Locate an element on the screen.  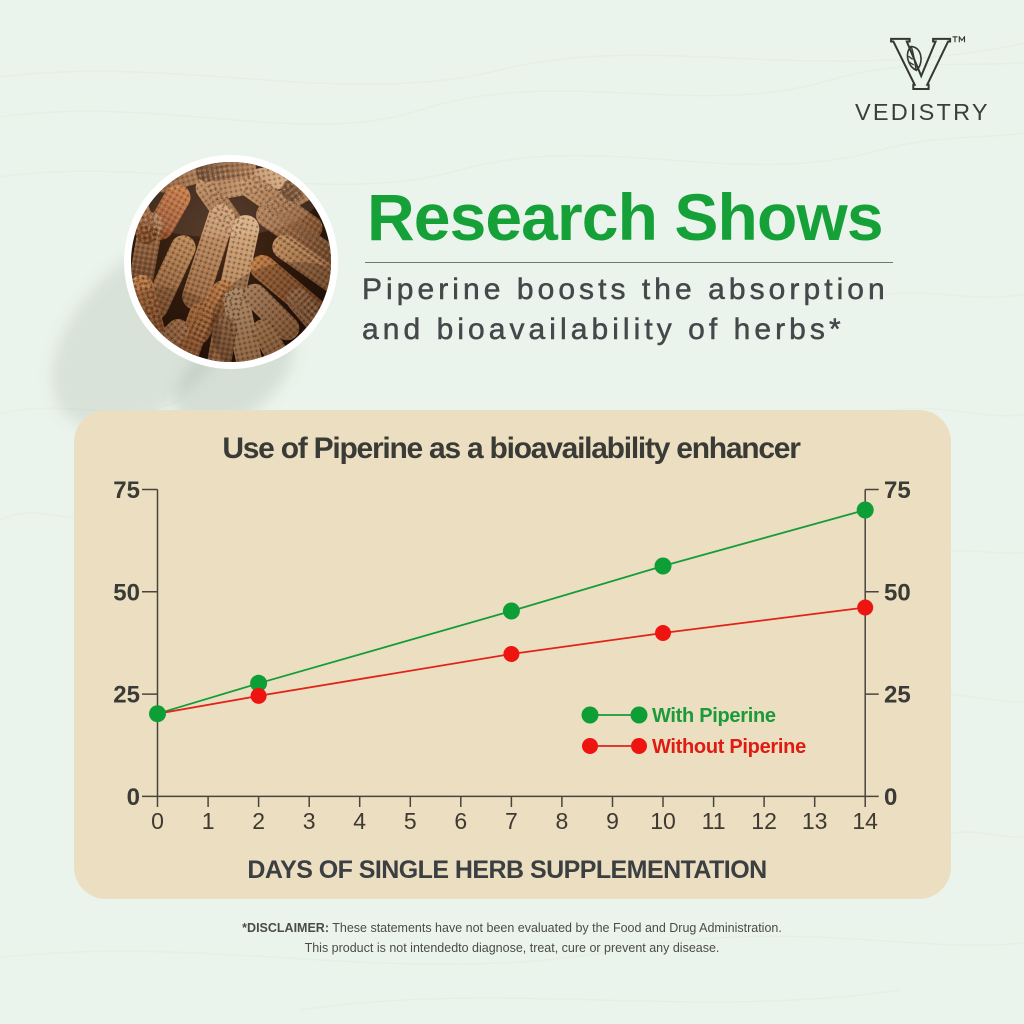
svg-text: With Piperine is located at coordinates (714, 716).